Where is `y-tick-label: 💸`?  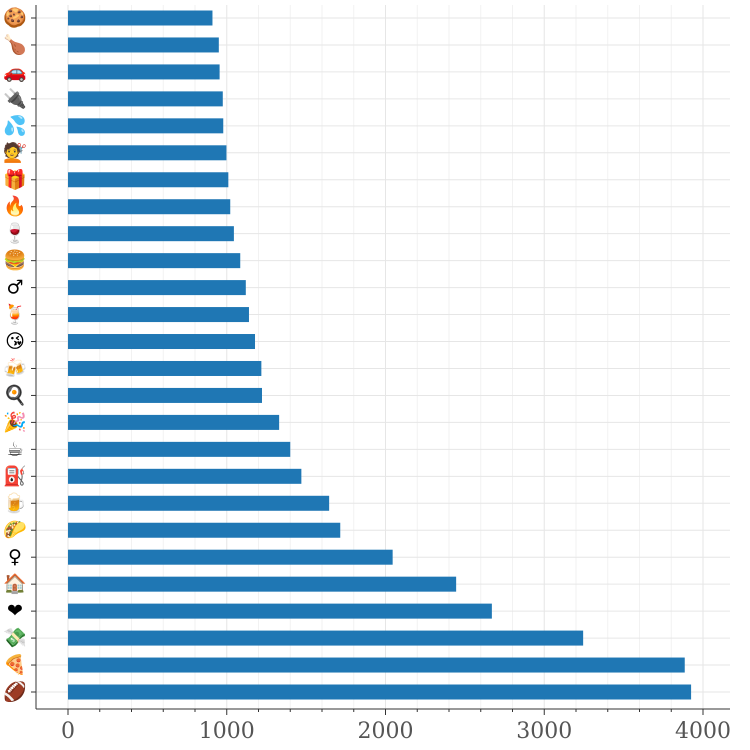
y-tick-label: 💸 is located at coordinates (15, 638).